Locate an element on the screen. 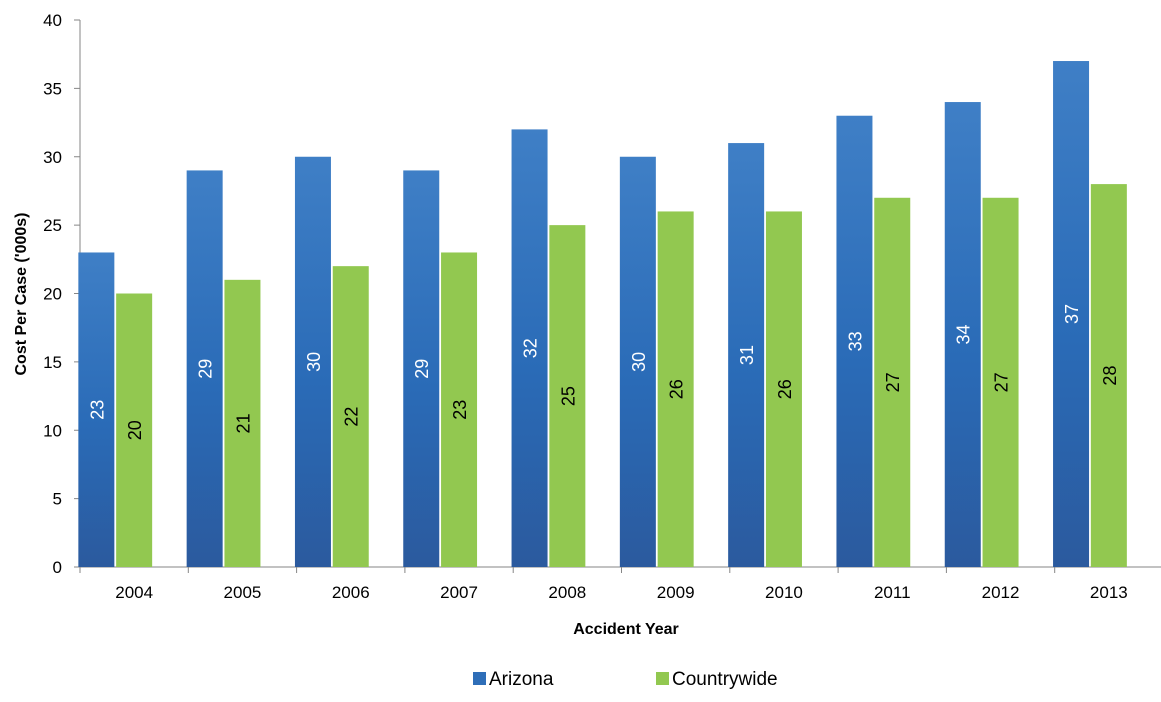 The width and height of the screenshot is (1161, 702). legend-swatch-arizona is located at coordinates (479, 678).